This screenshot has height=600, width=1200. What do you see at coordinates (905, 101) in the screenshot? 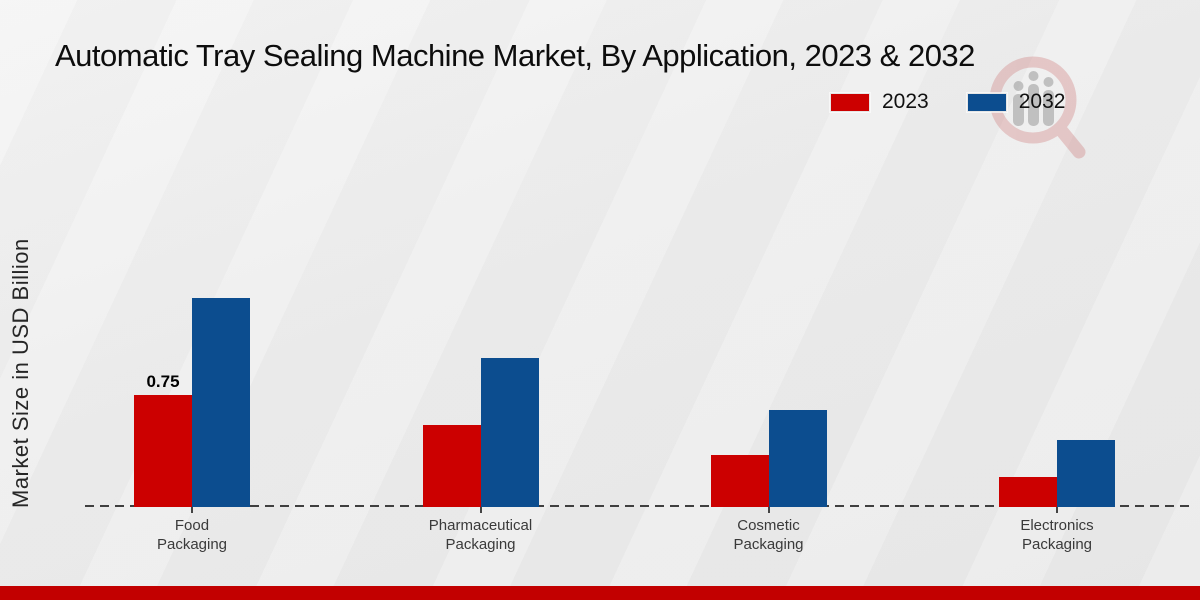
I see `legend-label-2023: 2023` at bounding box center [905, 101].